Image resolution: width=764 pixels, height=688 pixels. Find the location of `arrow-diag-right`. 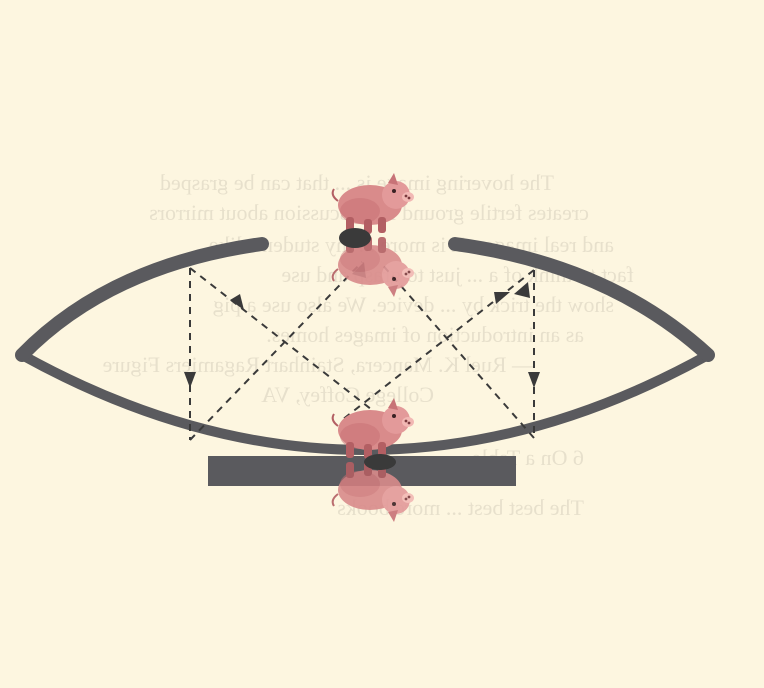

arrow-diag-right is located at coordinates (502, 298).